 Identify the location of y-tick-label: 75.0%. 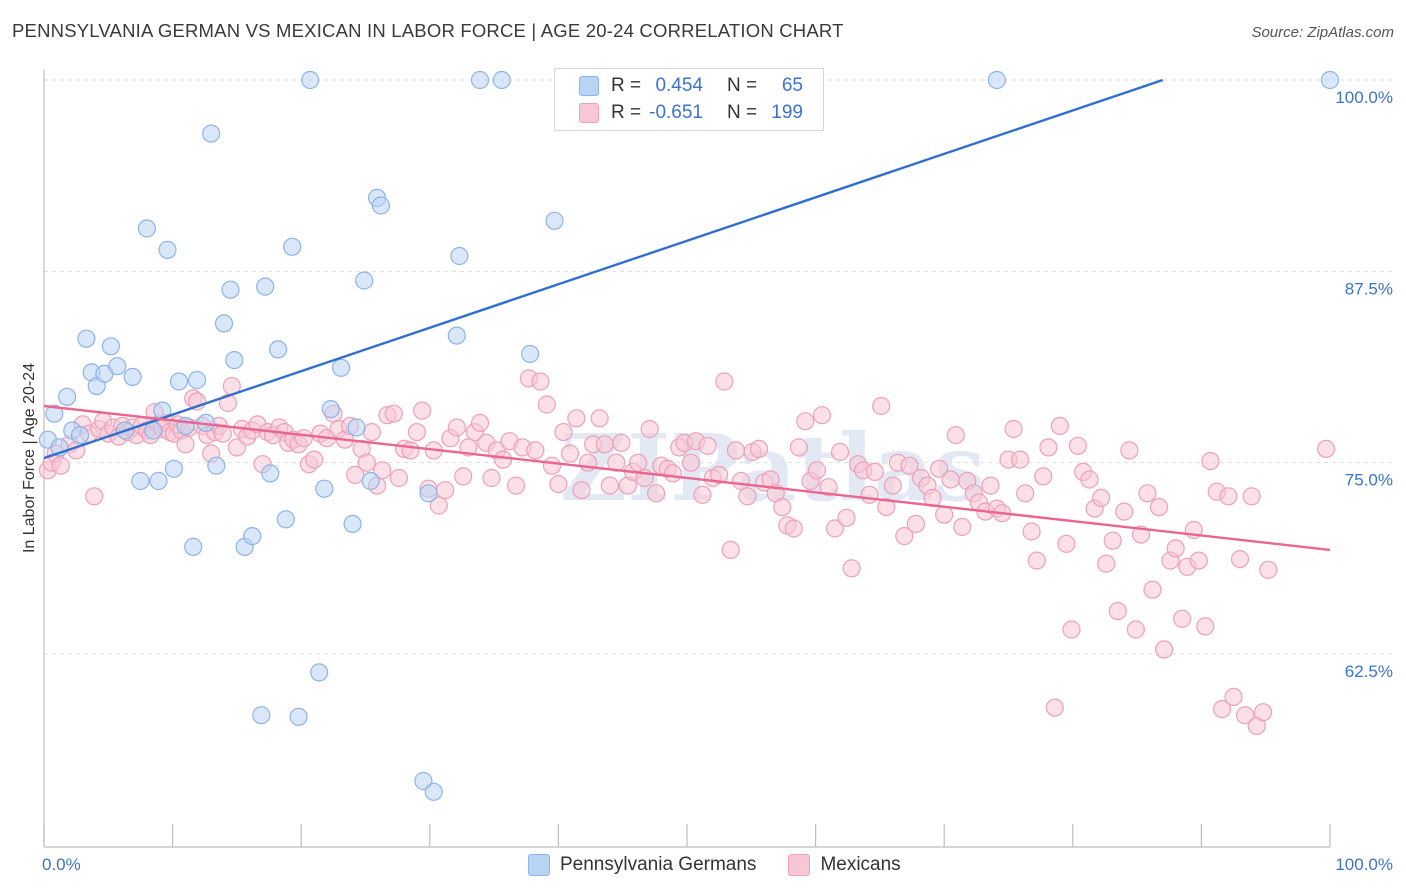
(1369, 480).